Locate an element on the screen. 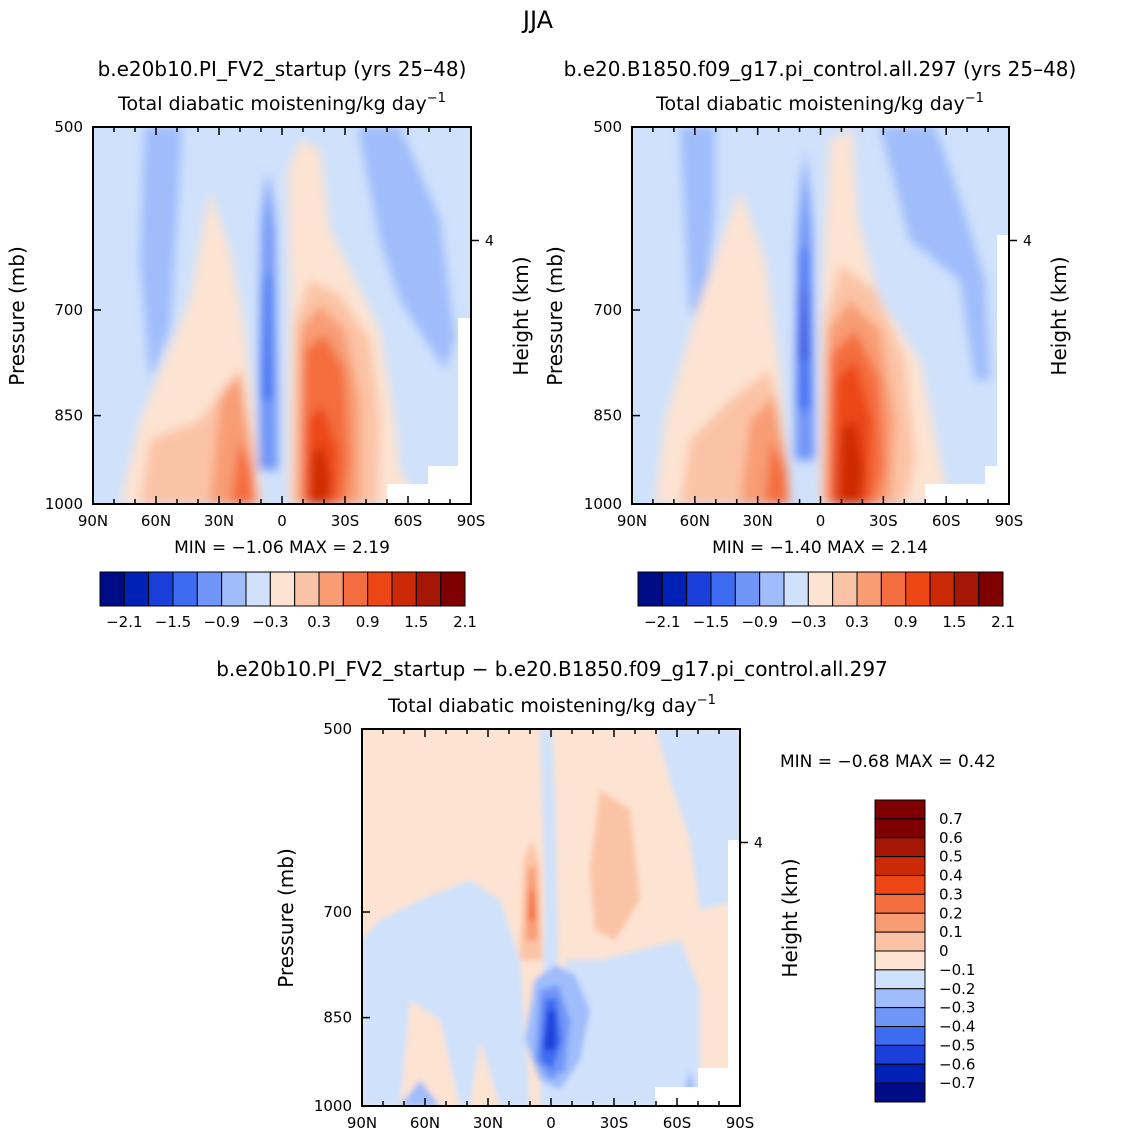 This screenshot has width=1135, height=1142. figure-title: JJA is located at coordinates (537, 20).